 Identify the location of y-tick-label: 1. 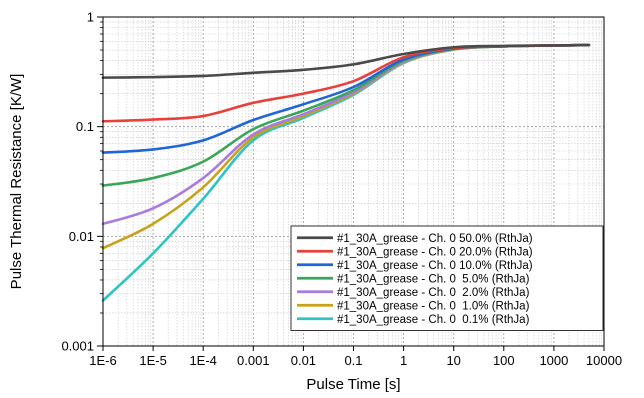
(90, 17).